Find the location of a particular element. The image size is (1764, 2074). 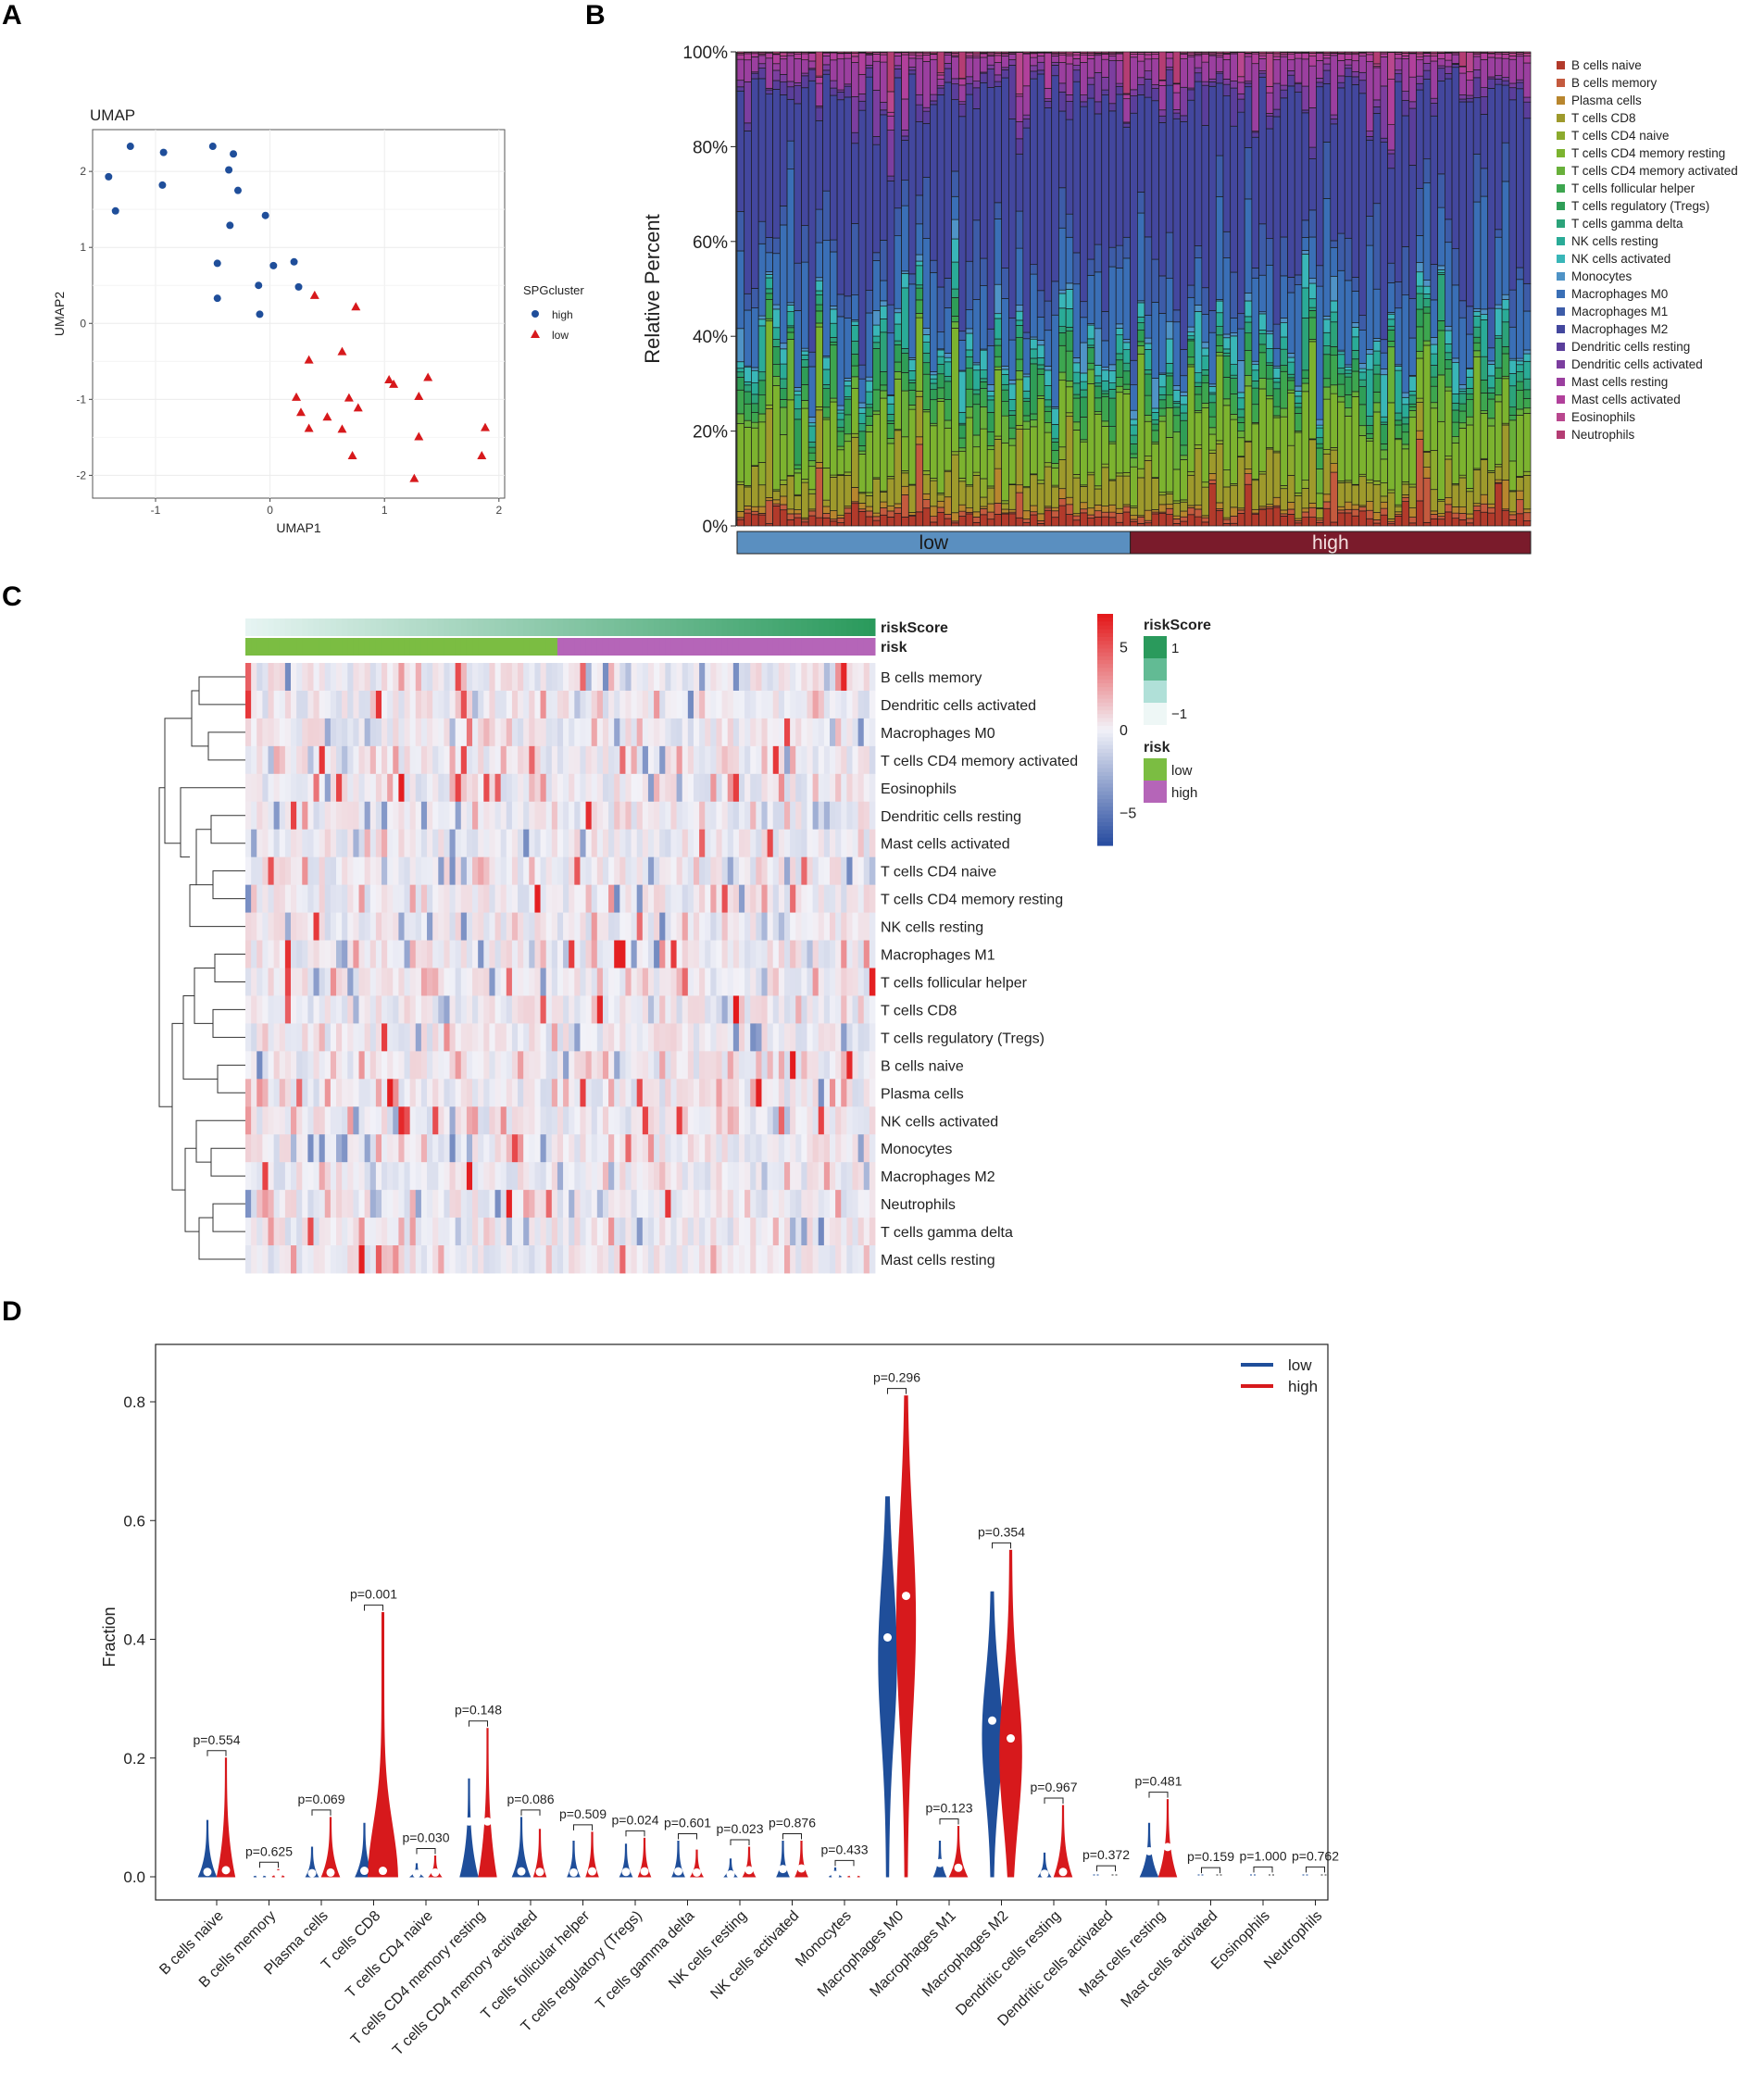

stacked-segment-neutrophils is located at coordinates (1199, 52).